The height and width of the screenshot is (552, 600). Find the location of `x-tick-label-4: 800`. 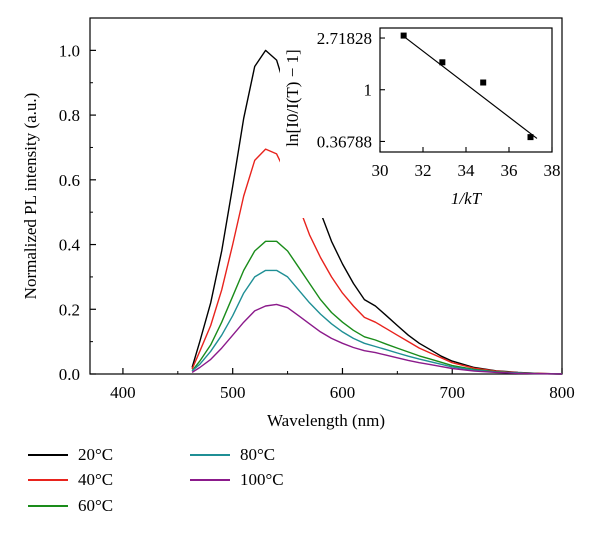

x-tick-label-4: 800 is located at coordinates (562, 392).